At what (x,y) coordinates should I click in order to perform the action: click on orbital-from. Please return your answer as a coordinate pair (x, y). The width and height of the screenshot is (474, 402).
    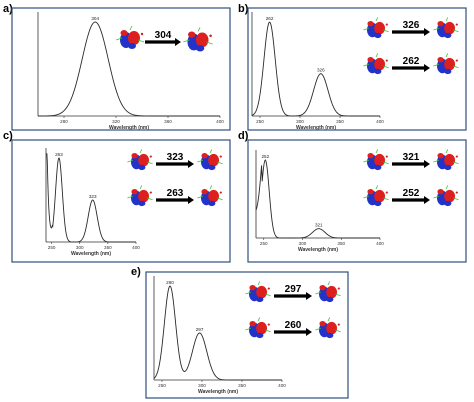
    Looking at the image, I should click on (130, 37).